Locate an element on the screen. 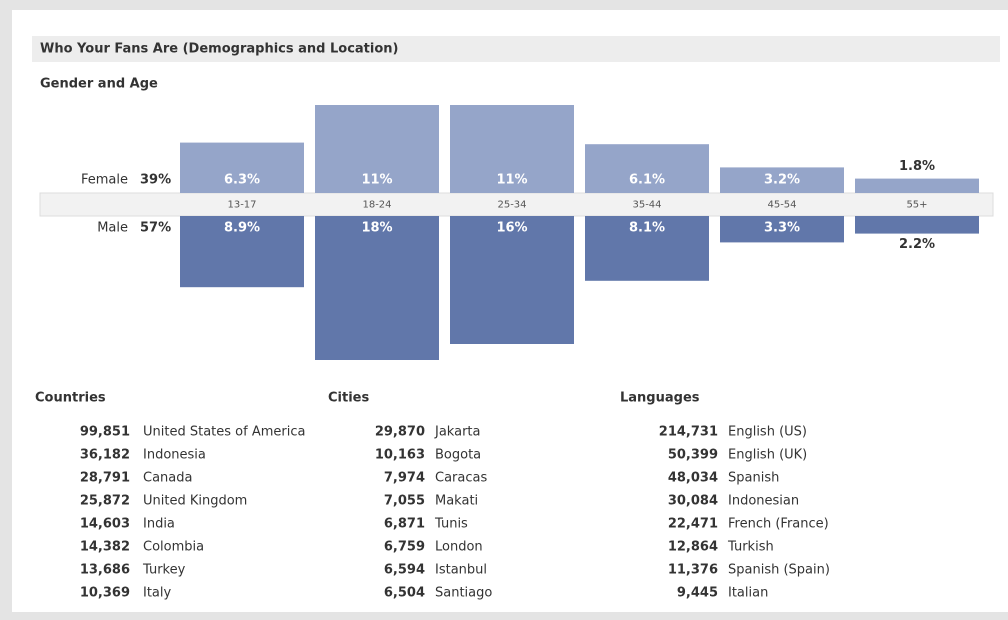 This screenshot has width=1008, height=620. list-count: 9,445 is located at coordinates (697, 593).